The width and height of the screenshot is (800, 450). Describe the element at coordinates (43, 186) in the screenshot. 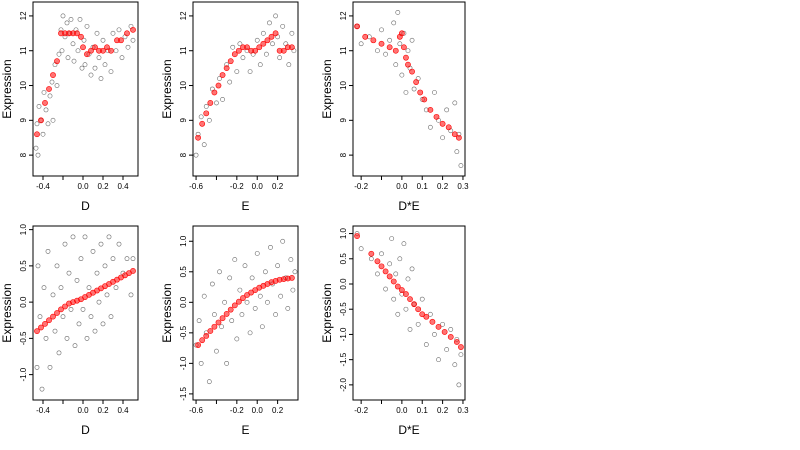

I see `x-tick-label: -0.4` at that location.